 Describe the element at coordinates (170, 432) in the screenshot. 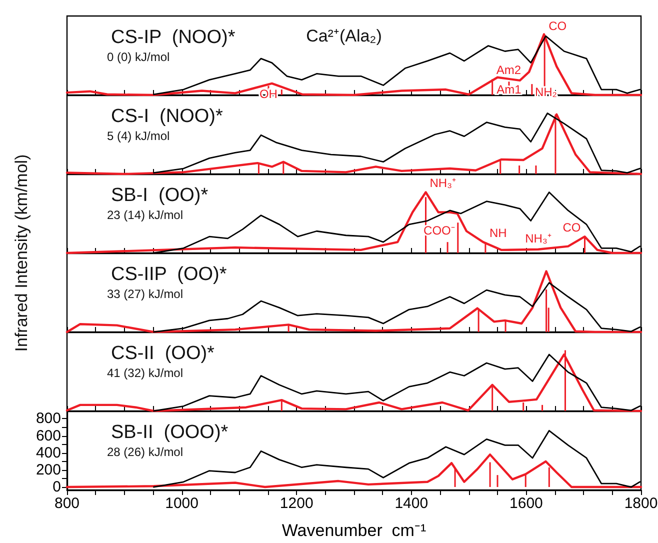

I see `text: SB-II (OOO)*` at that location.